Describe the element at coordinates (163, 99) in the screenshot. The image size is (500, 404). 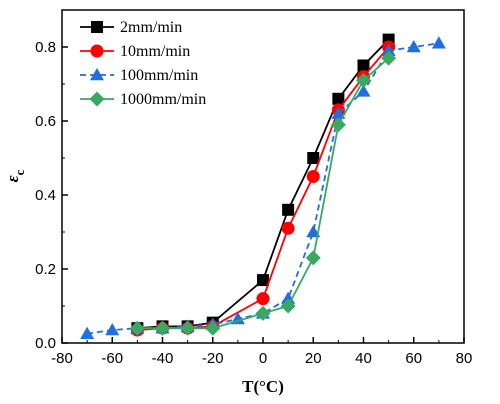
I see `legend-label-3: 1000mm/min` at that location.